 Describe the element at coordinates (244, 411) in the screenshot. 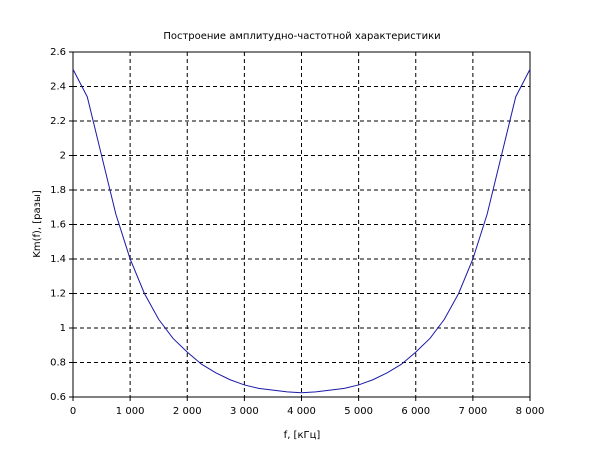

I see `x-tick-label: 3 000` at that location.